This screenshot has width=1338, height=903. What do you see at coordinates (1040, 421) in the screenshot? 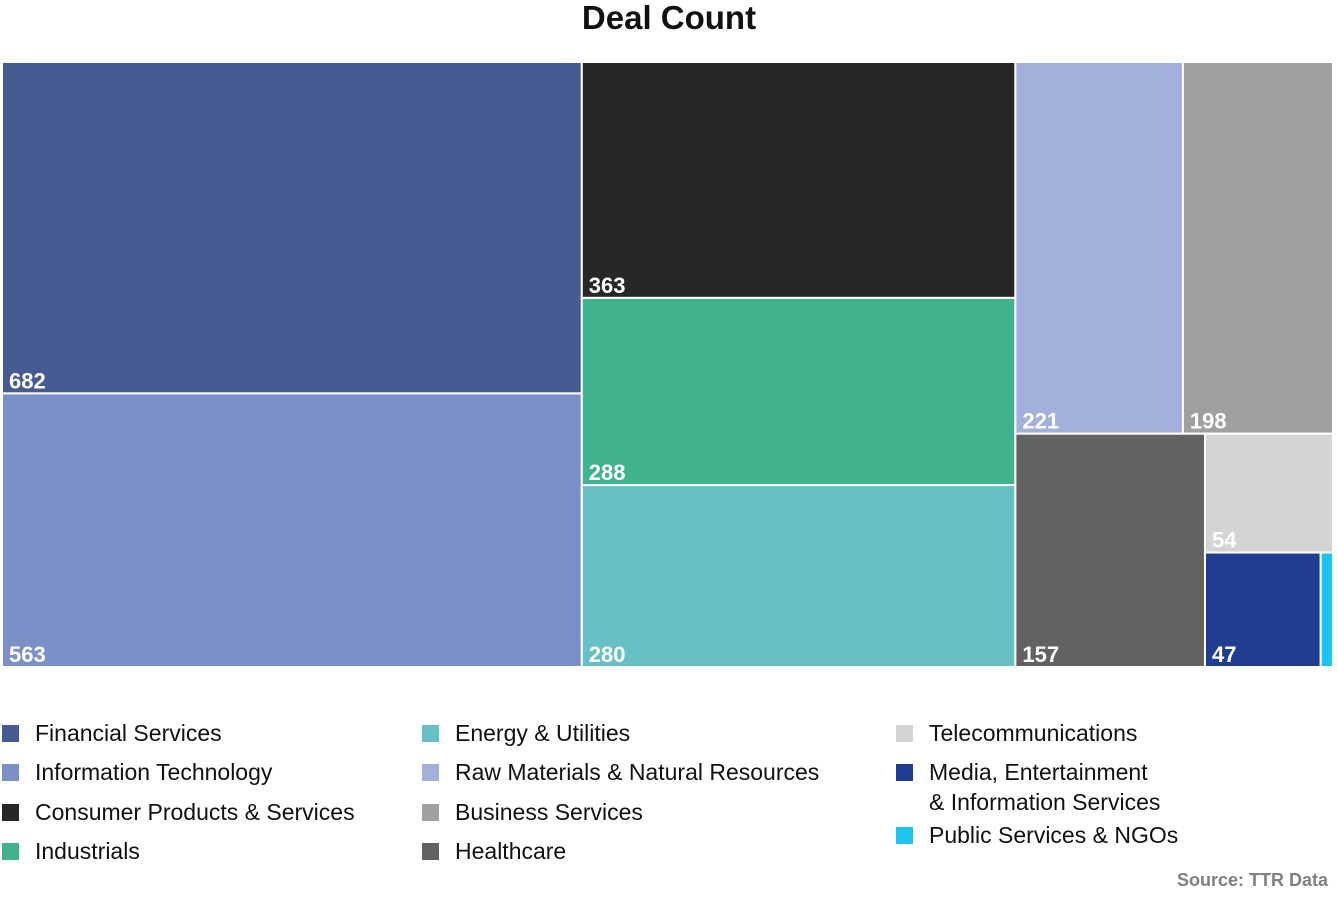
I see `treemap-value-label-raw-materials-natural-resources: 221` at bounding box center [1040, 421].